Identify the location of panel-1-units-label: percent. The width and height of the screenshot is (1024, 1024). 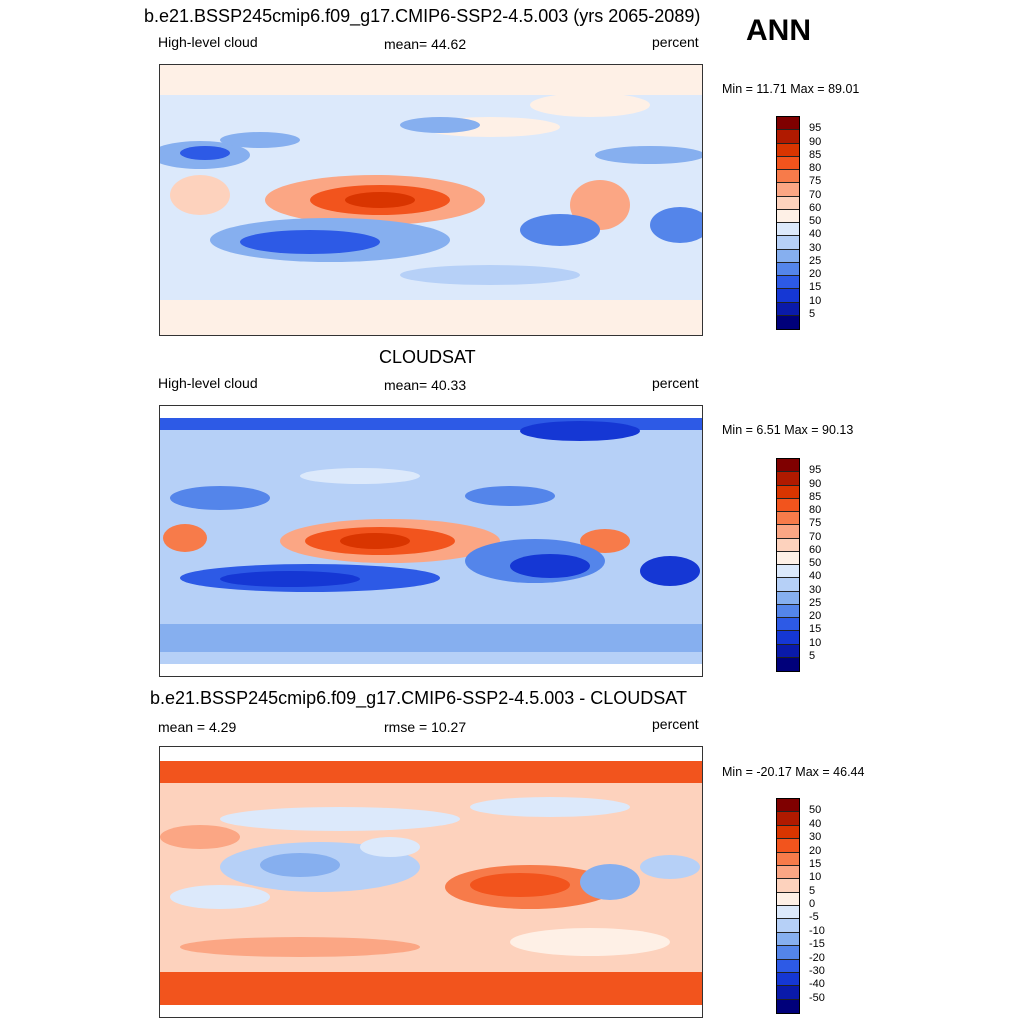
(675, 42).